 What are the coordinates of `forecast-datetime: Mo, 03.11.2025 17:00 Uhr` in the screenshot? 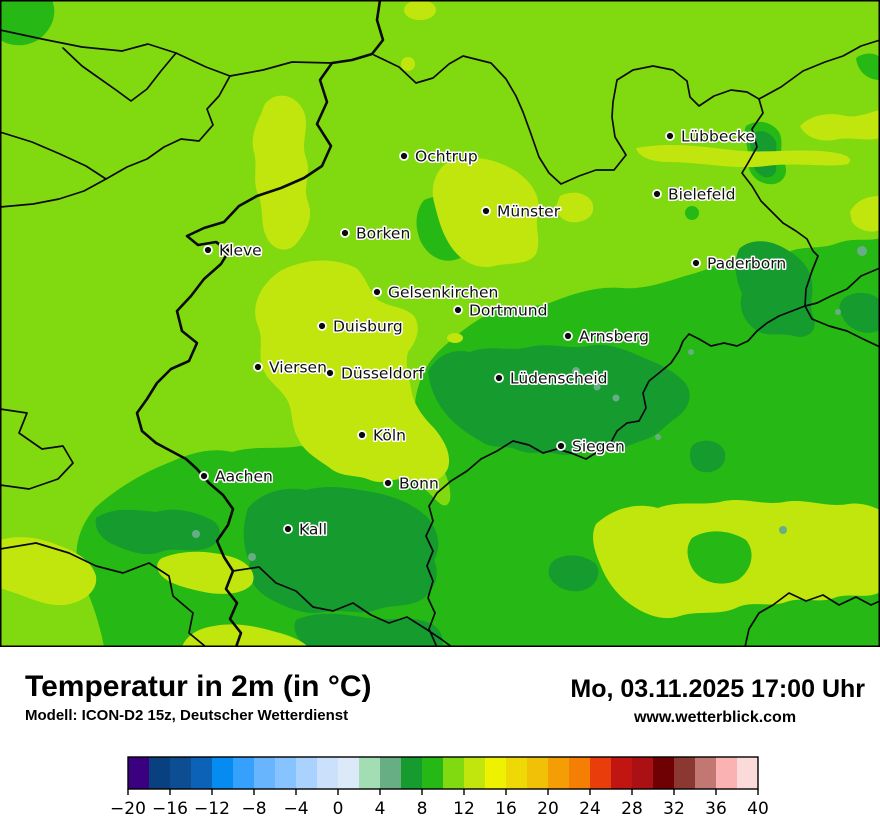 It's located at (717, 689).